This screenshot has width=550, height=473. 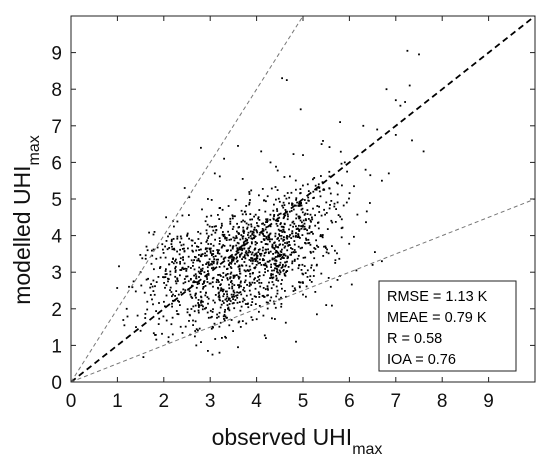 I want to click on x-axis-label: observed UHImax, so click(x=297, y=441).